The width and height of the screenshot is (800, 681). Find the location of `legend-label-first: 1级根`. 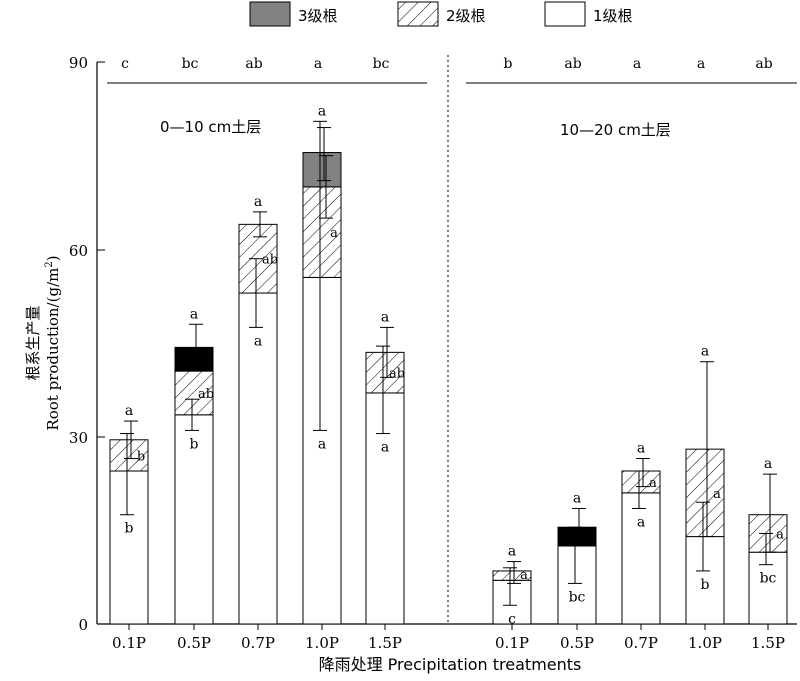

legend-label-first: 1级根 is located at coordinates (613, 16).